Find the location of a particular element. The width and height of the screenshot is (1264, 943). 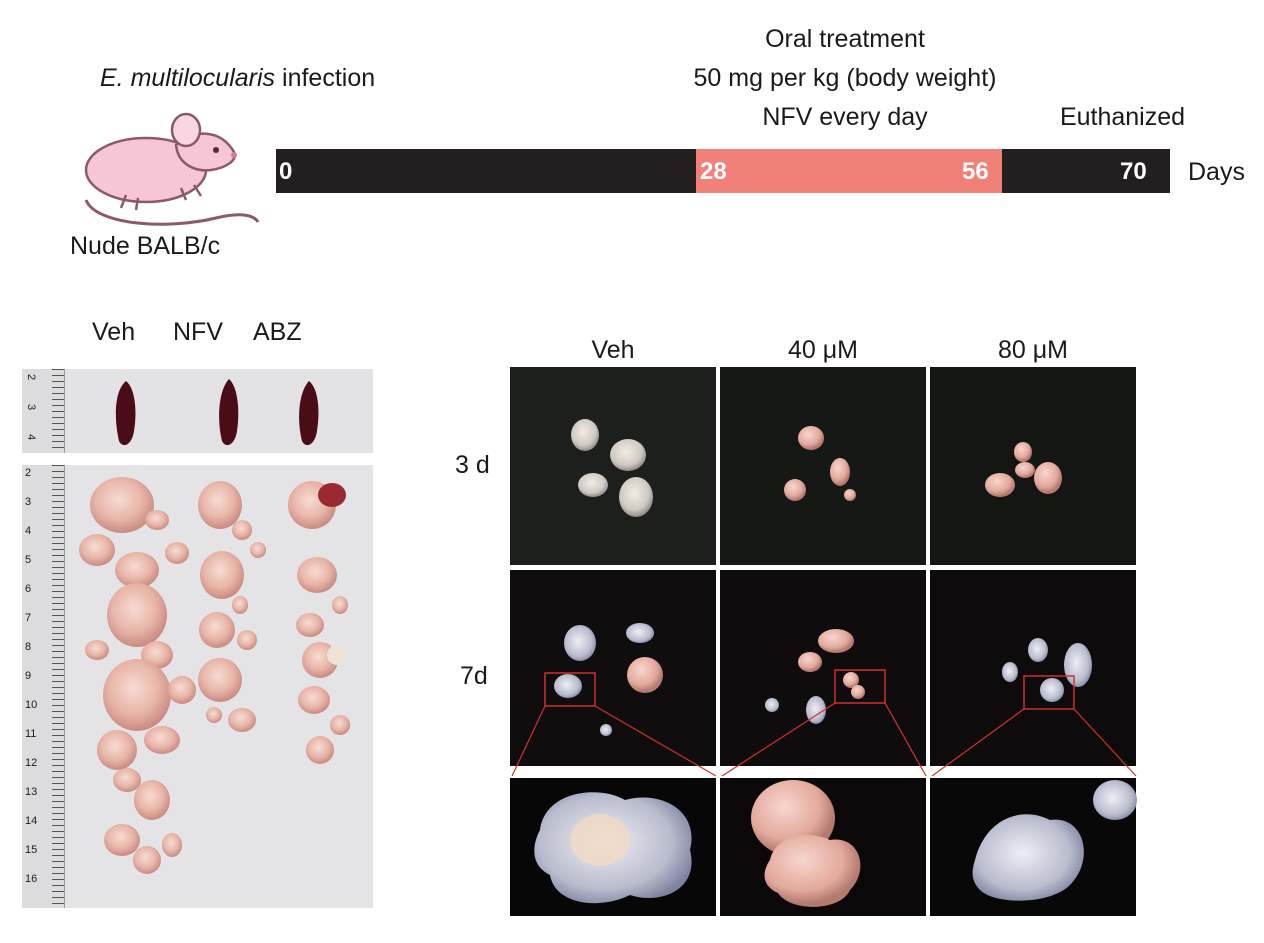

lesion-photo: 2 3 4 5 6 7 8 9 10 11 12 13 14 15 16 is located at coordinates (197, 686).